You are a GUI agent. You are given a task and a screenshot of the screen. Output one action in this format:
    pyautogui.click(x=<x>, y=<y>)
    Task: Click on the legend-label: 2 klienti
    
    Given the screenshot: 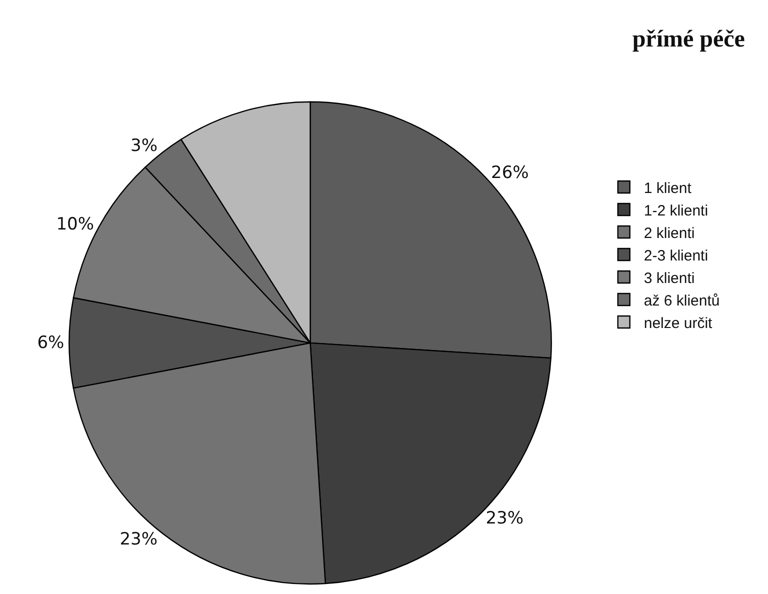 What is the action you would take?
    pyautogui.click(x=669, y=233)
    